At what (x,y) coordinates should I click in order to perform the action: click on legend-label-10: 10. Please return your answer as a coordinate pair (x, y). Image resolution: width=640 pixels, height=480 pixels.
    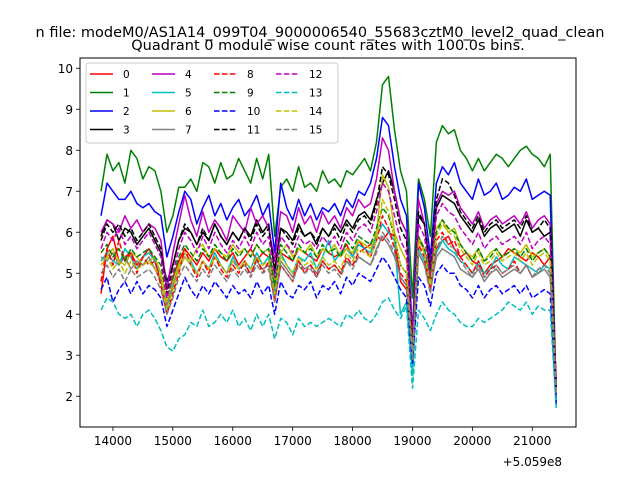
    Looking at the image, I should click on (253, 112).